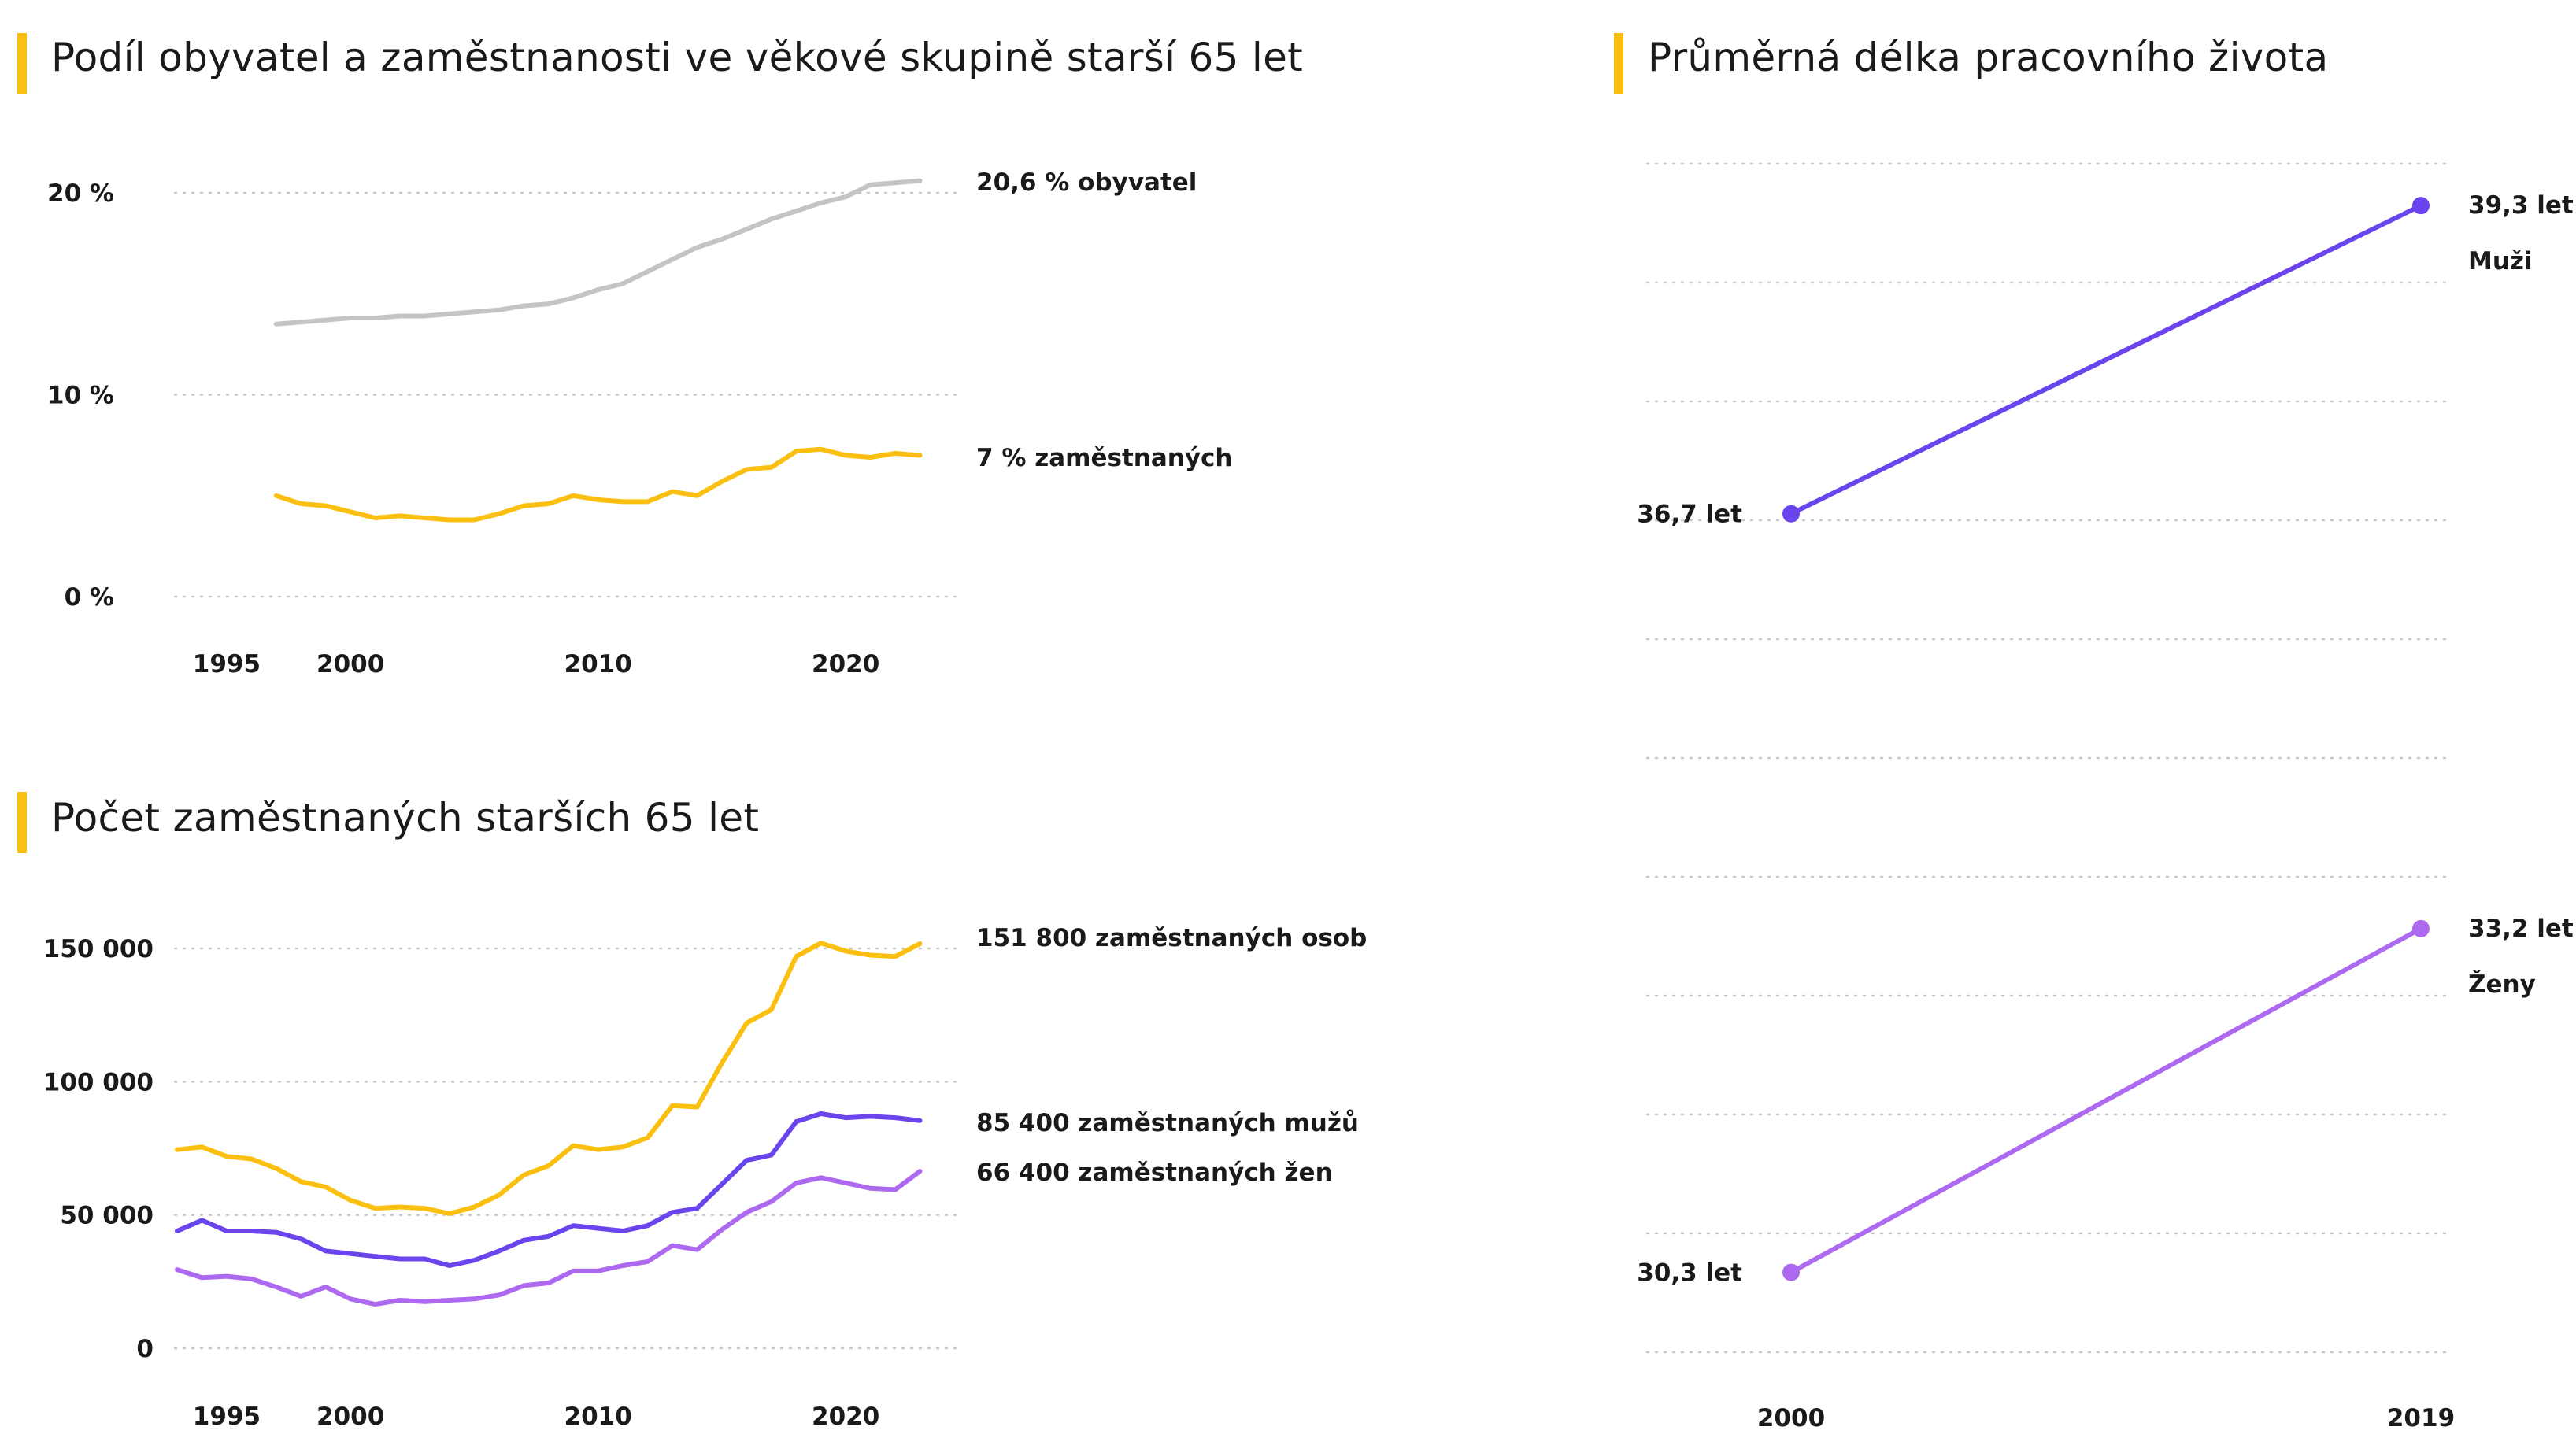  What do you see at coordinates (1086, 182) in the screenshot?
I see `share-end-label-population: 20,6 % obyvatel` at bounding box center [1086, 182].